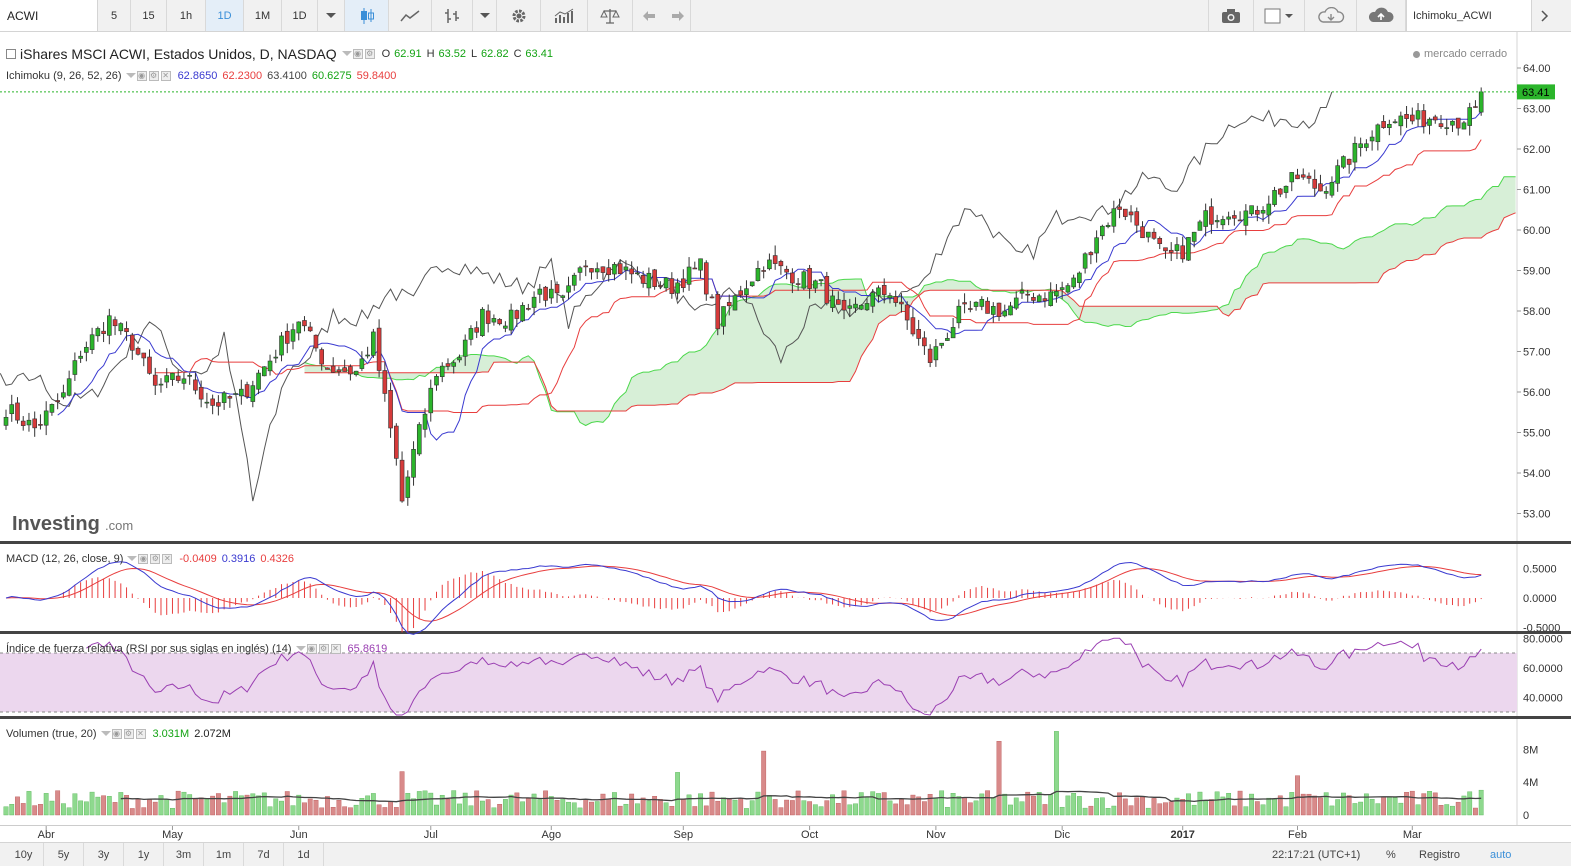 This screenshot has width=1571, height=866. What do you see at coordinates (24, 854) in the screenshot?
I see `range-10y-button: 10y` at bounding box center [24, 854].